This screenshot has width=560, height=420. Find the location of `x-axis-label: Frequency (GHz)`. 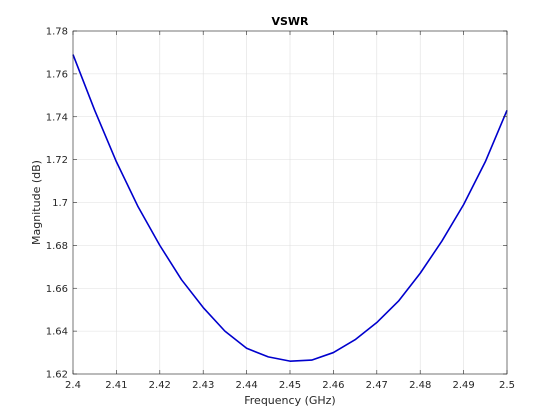

x-axis-label: Frequency (GHz) is located at coordinates (289, 400).